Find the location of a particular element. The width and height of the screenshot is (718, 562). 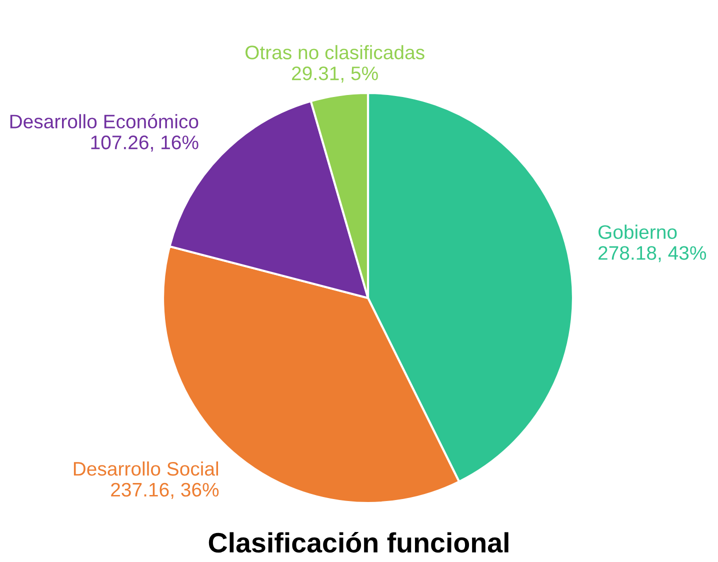

slice-label: Otras no clasificadas is located at coordinates (335, 52).